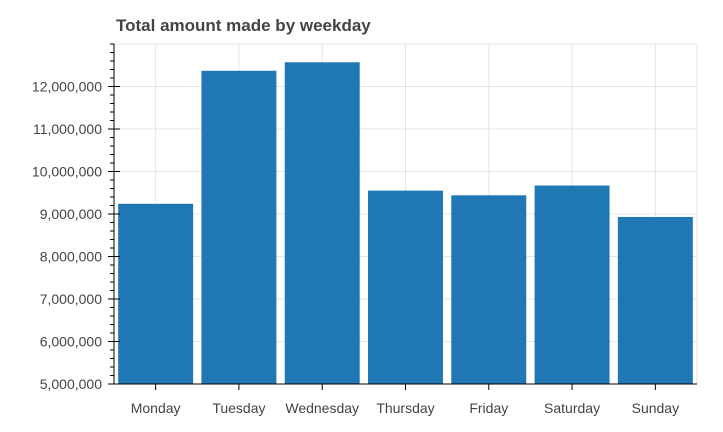 The height and width of the screenshot is (432, 723). What do you see at coordinates (156, 293) in the screenshot?
I see `bar-monday` at bounding box center [156, 293].